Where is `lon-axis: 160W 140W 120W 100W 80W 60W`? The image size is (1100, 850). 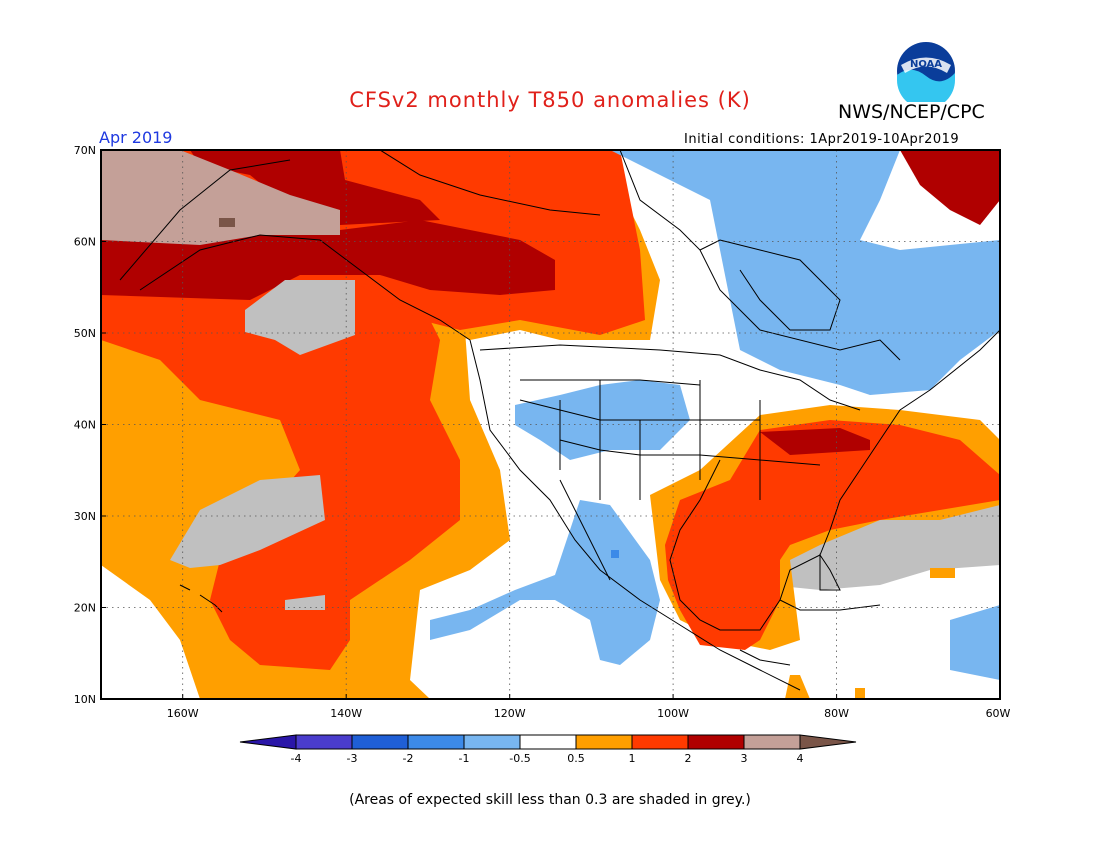 lon-axis: 160W 140W 120W 100W 80W 60W is located at coordinates (589, 713).